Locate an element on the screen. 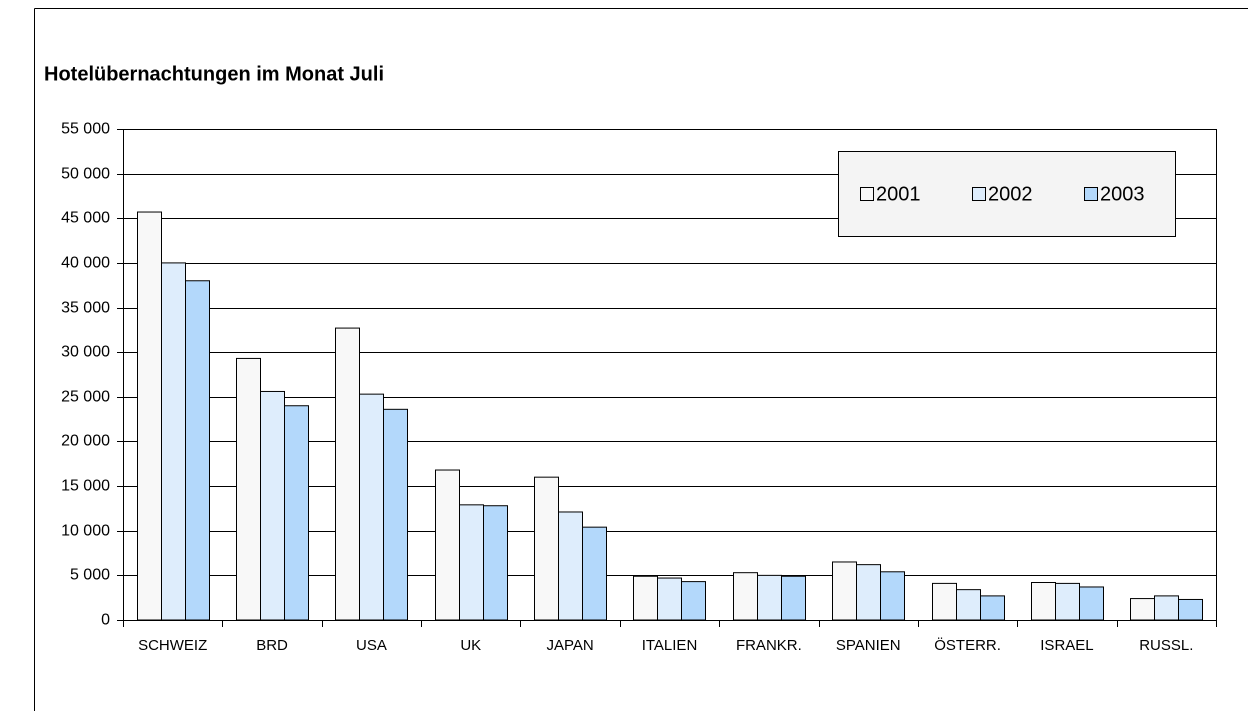 The height and width of the screenshot is (711, 1248). x-tick-label: BRD is located at coordinates (272, 645).